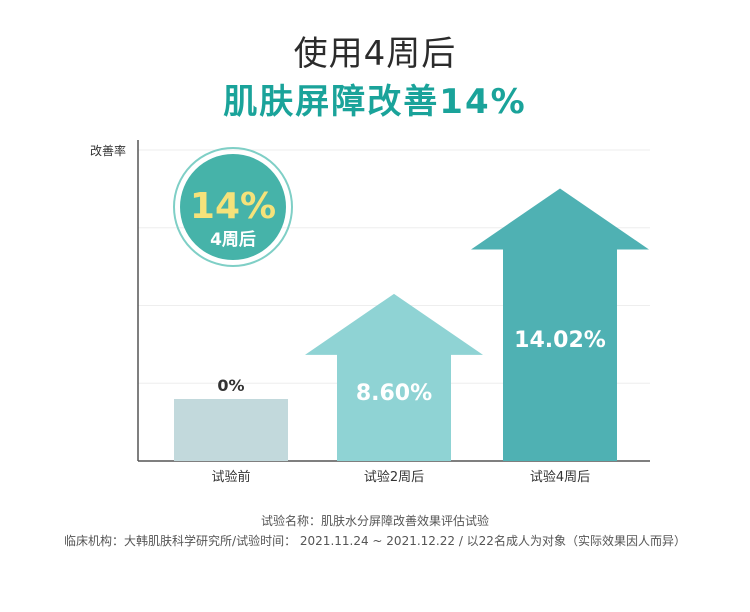 The image size is (750, 612). What do you see at coordinates (375, 54) in the screenshot?
I see `page-title: 使用4周后` at bounding box center [375, 54].